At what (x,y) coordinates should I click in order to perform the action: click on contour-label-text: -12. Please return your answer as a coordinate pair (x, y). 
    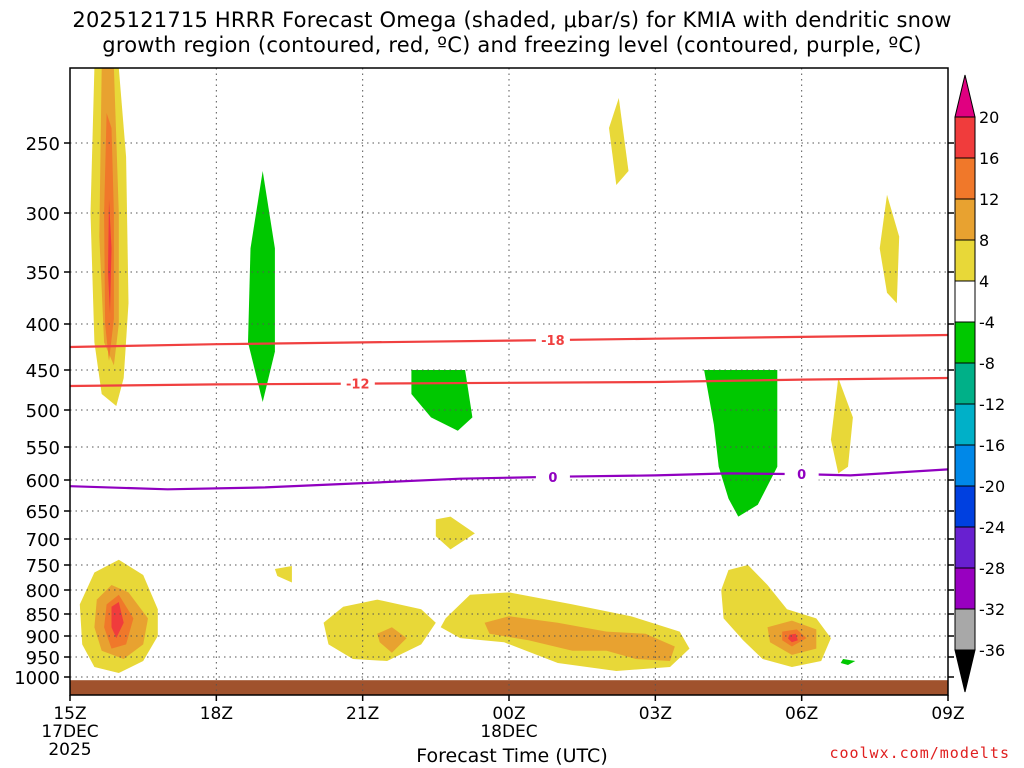
    Looking at the image, I should click on (358, 385).